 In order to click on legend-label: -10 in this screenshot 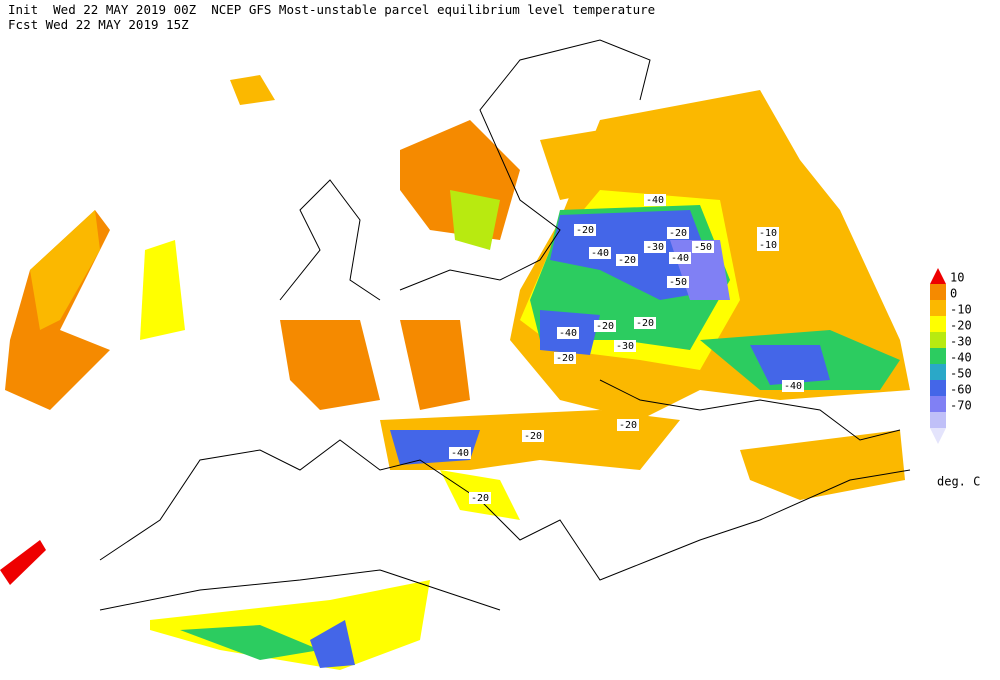, I will do `click(961, 310)`.